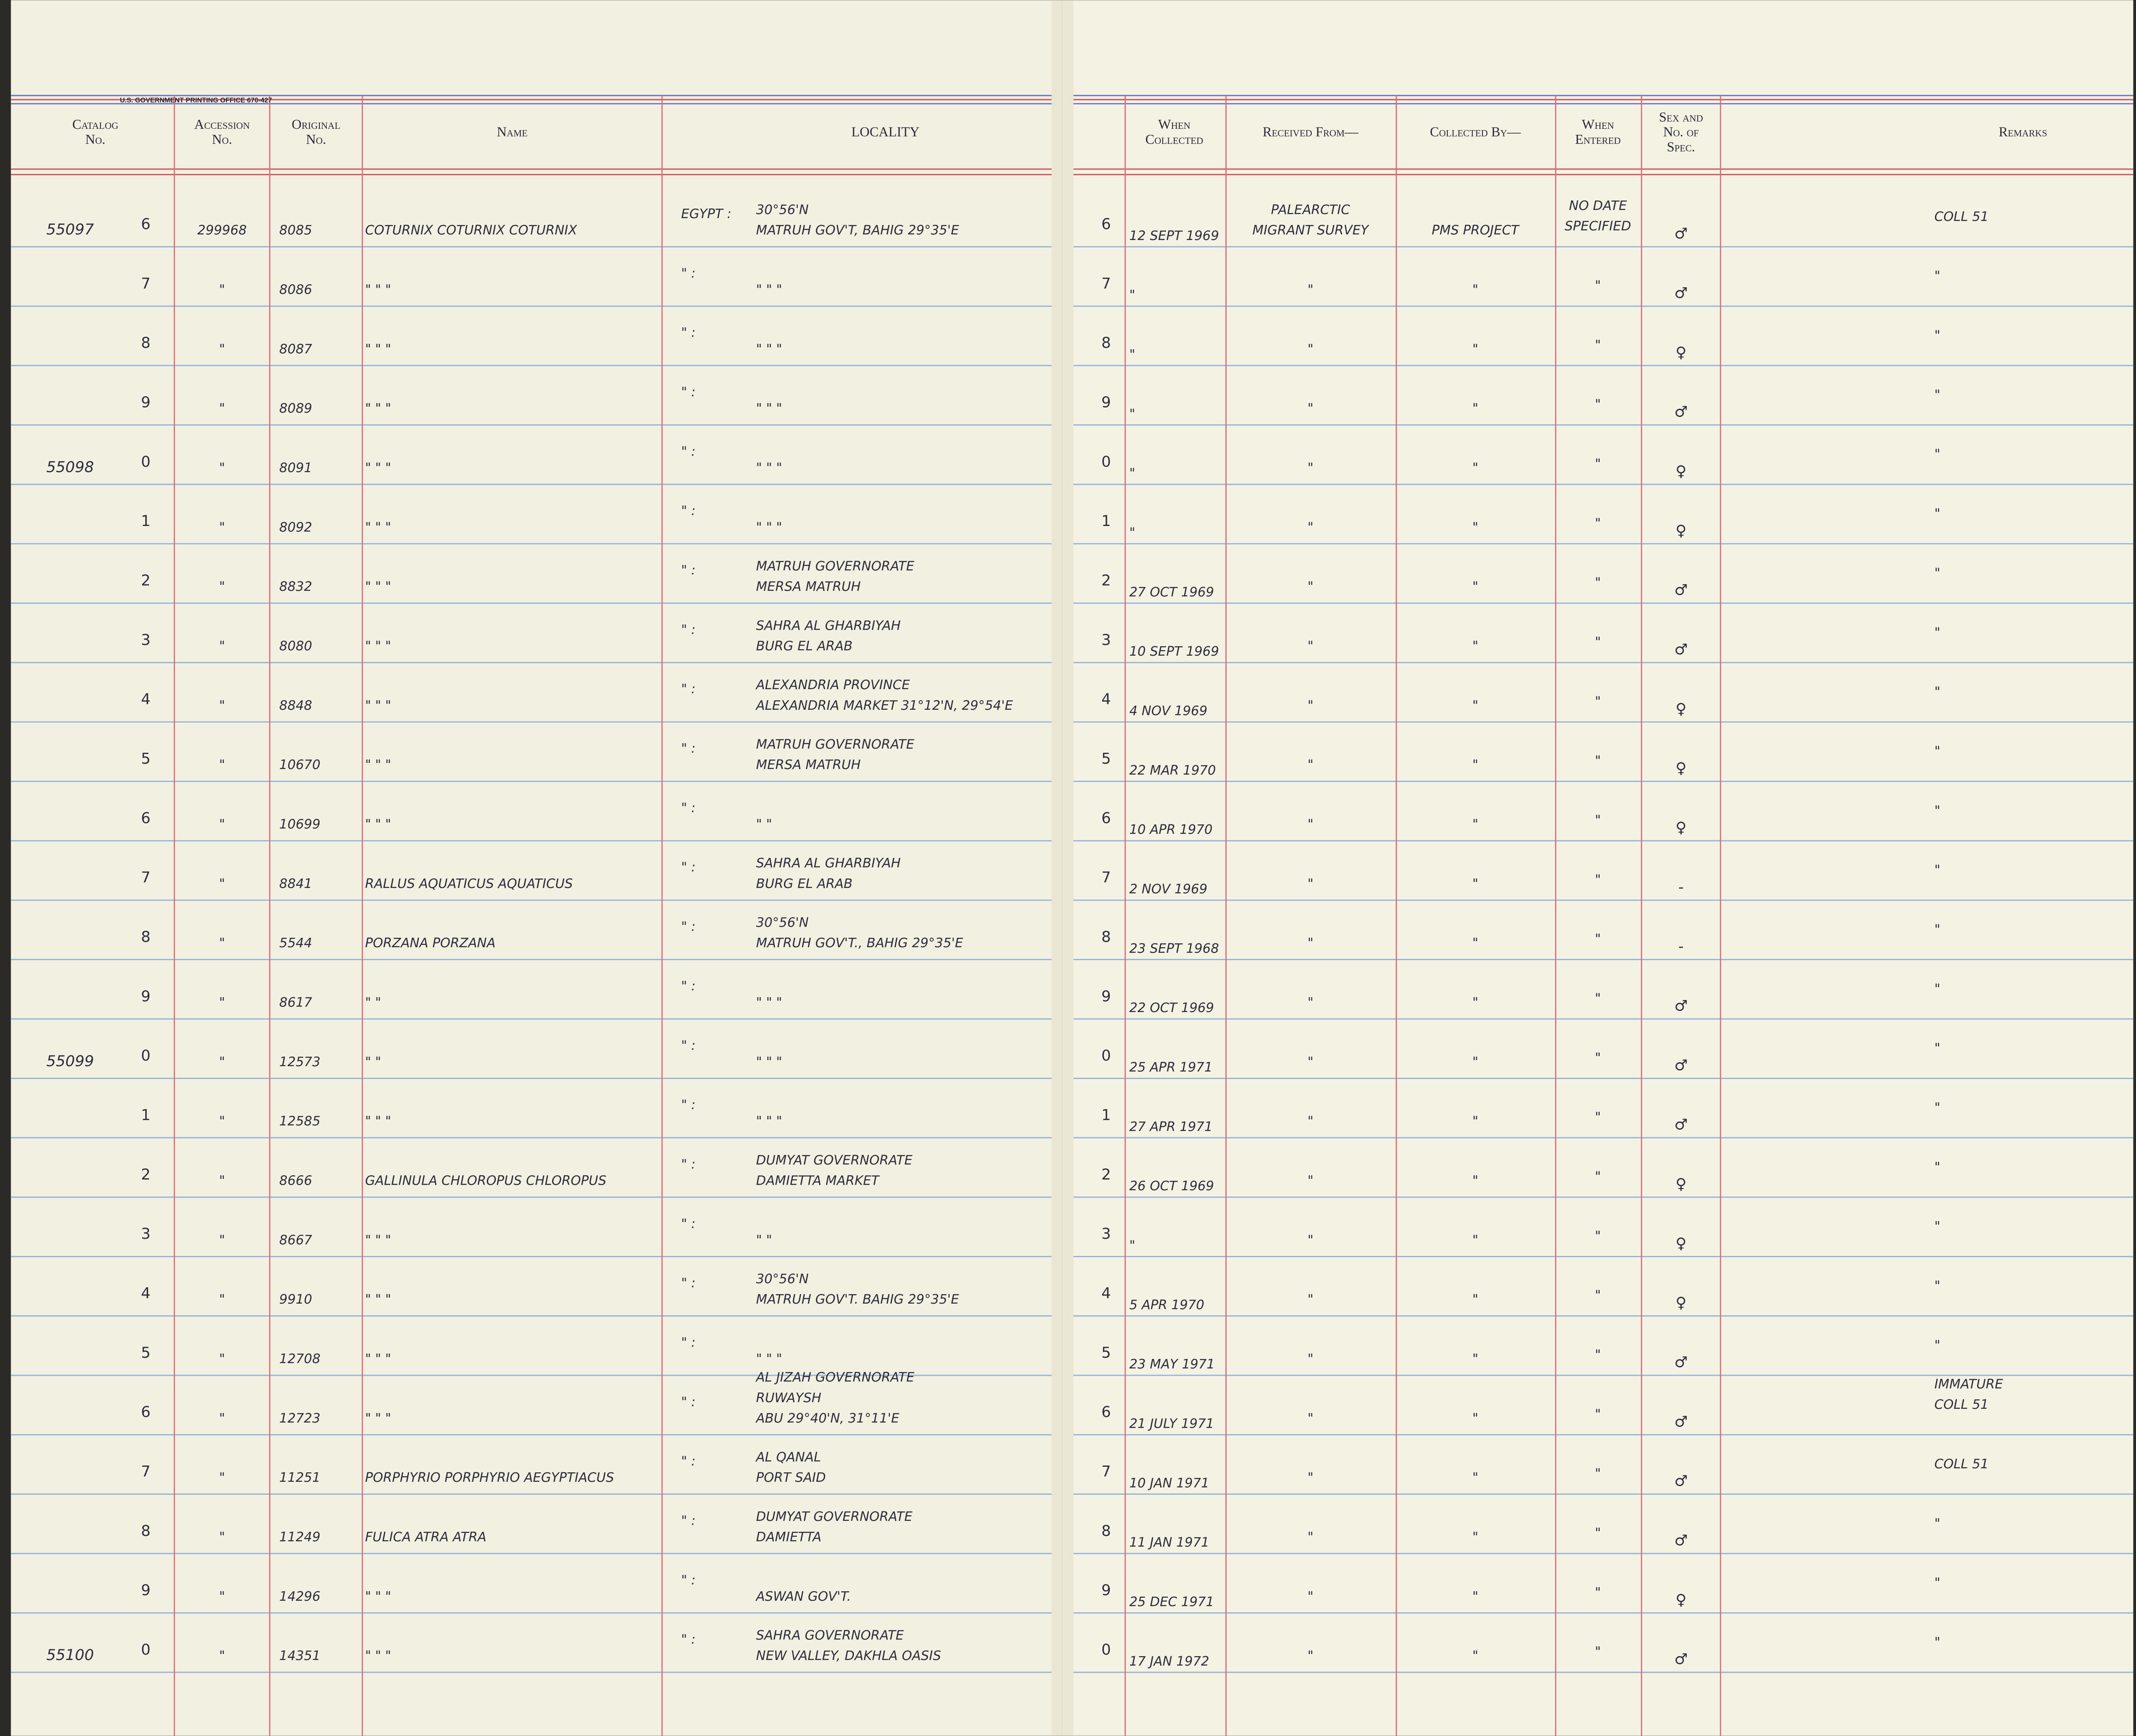 The width and height of the screenshot is (2136, 1736). Describe the element at coordinates (1106, 403) in the screenshot. I see `catalog-digit-right: 9` at that location.